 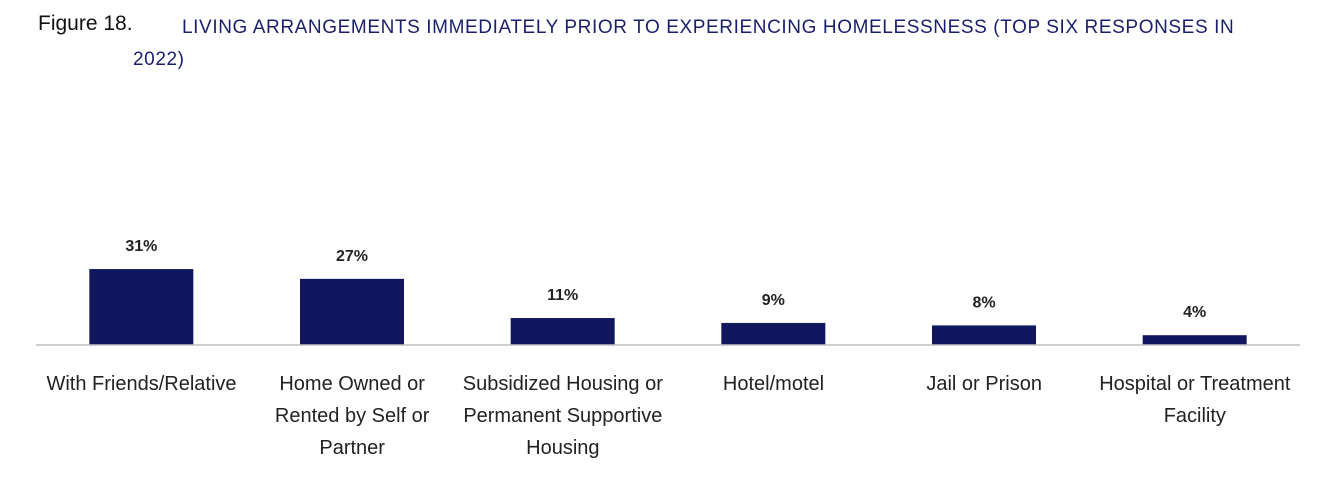 What do you see at coordinates (352, 416) in the screenshot?
I see `x-tick-label: Home Owned or Rented by Self or Partner` at bounding box center [352, 416].